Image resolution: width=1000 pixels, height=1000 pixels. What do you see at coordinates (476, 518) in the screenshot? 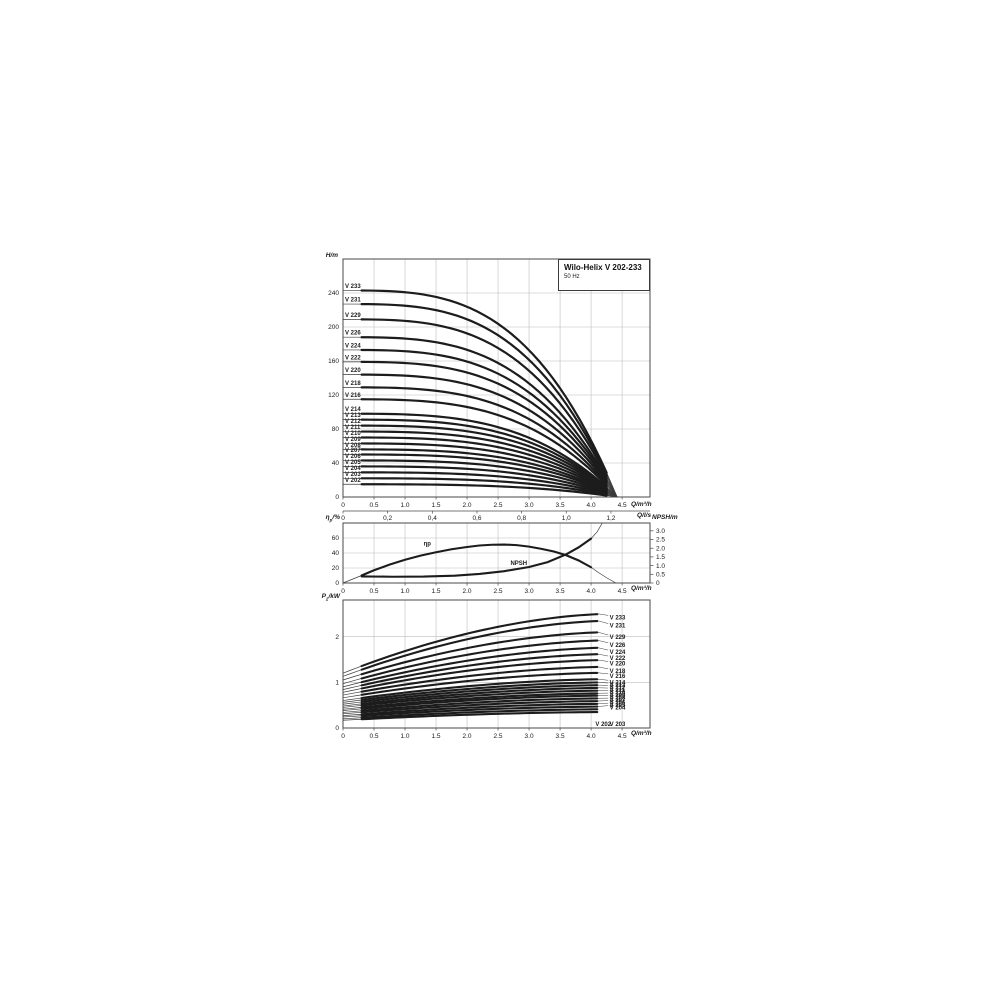
I see `tick-label: 0,6` at bounding box center [476, 518].